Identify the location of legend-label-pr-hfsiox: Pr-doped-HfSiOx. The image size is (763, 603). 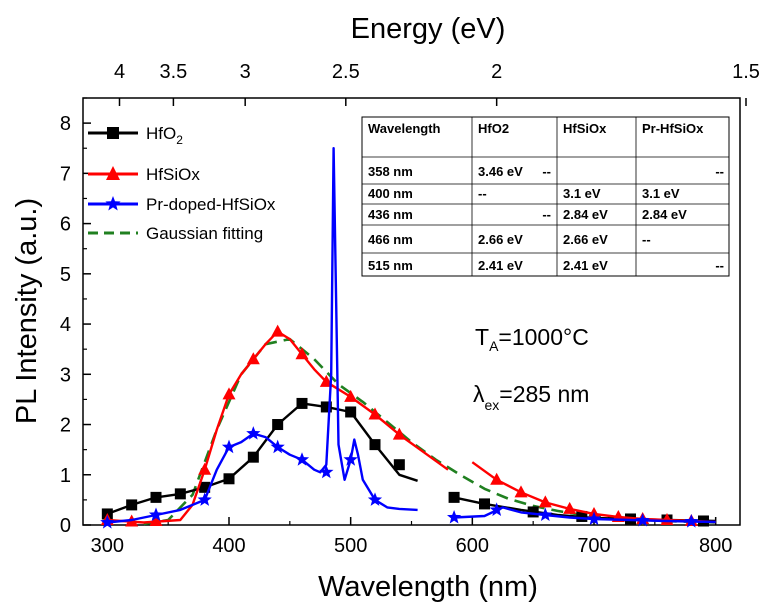
(211, 204).